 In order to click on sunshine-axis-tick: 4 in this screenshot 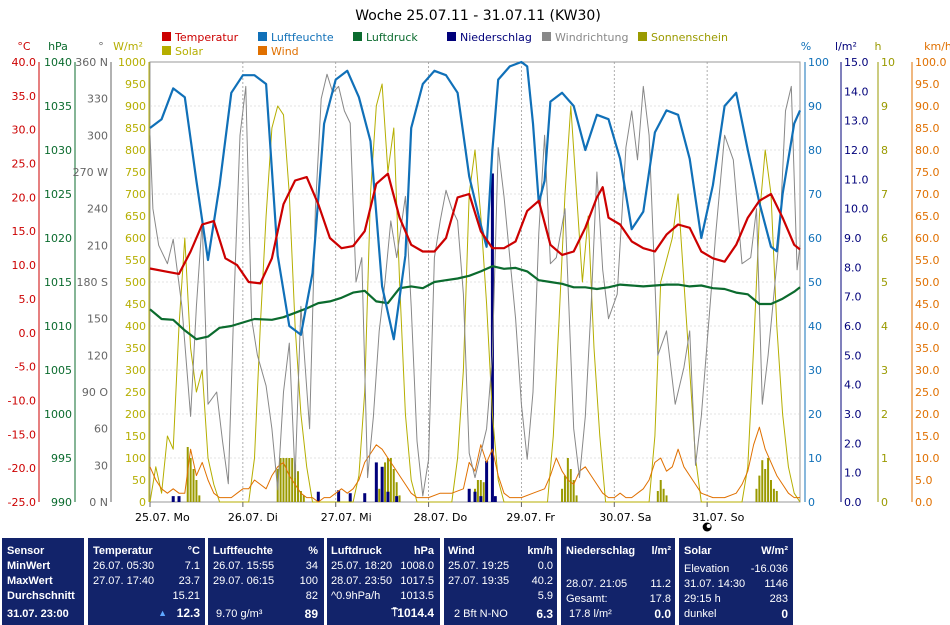, I will do `click(884, 326)`.